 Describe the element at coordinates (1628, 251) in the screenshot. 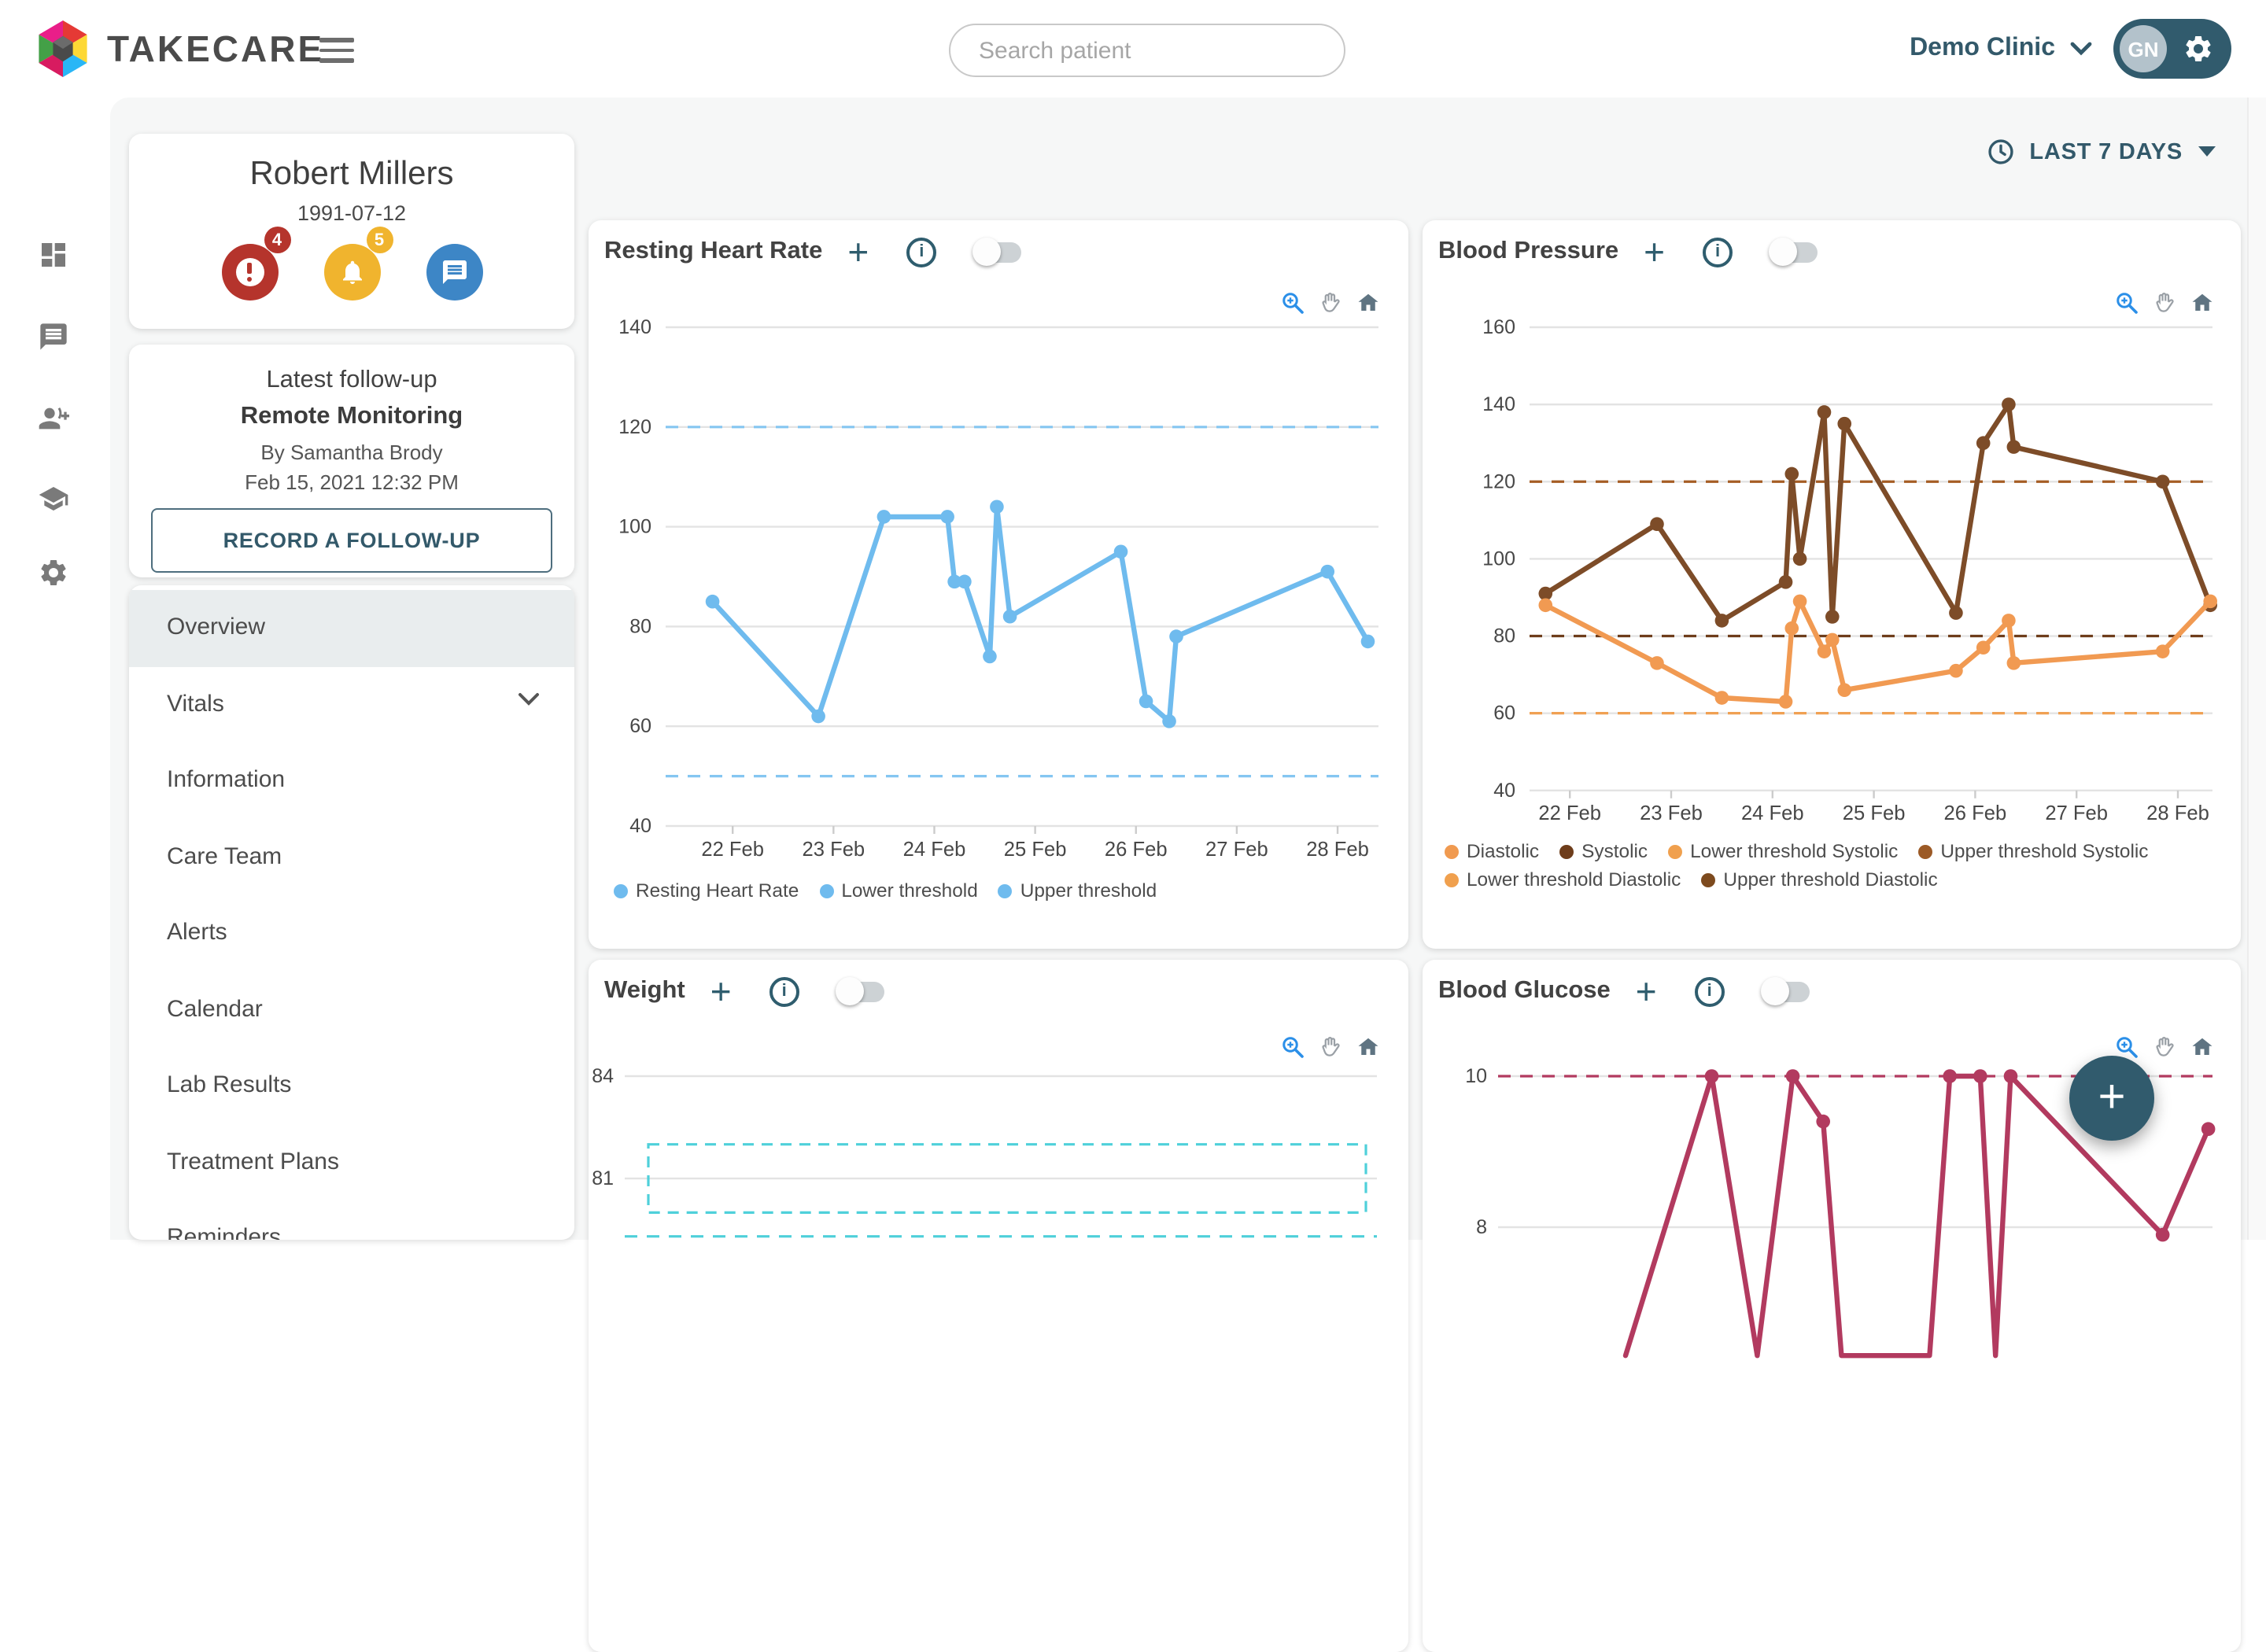

I see `chart-header: Blood Pressure + i` at that location.